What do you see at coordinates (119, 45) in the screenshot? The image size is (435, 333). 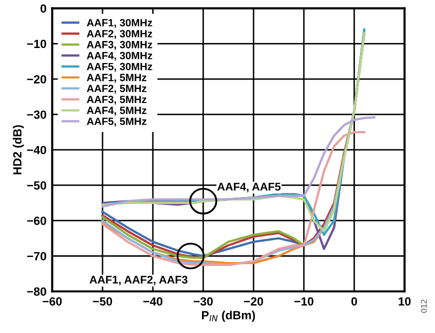 I see `legend-label: AAF3, 30MHz` at bounding box center [119, 45].